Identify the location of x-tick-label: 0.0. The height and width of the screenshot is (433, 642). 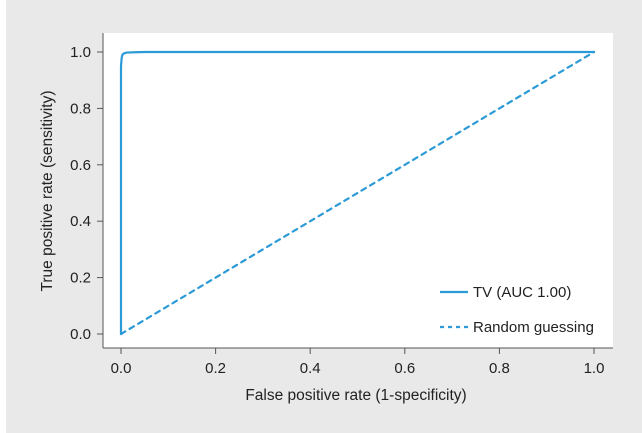
(121, 368).